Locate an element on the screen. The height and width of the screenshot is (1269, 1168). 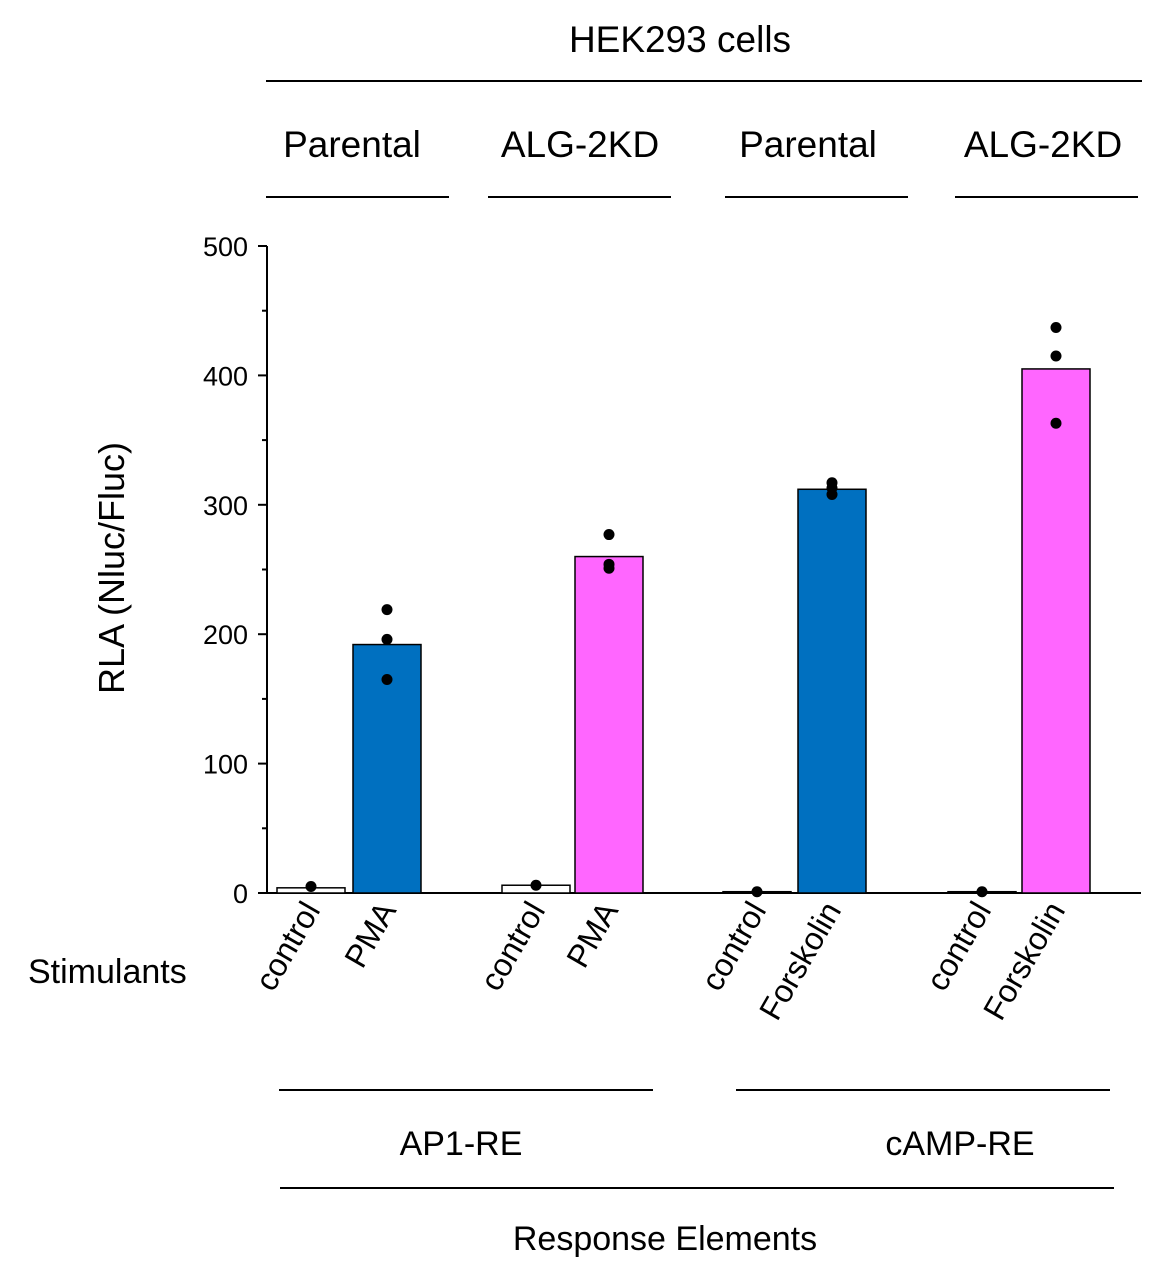
header-title: HEK293 cells is located at coordinates (680, 39).